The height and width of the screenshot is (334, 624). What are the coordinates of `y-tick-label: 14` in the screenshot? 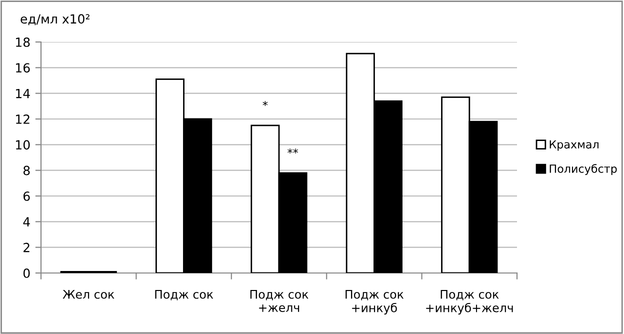 It's located at (23, 93).